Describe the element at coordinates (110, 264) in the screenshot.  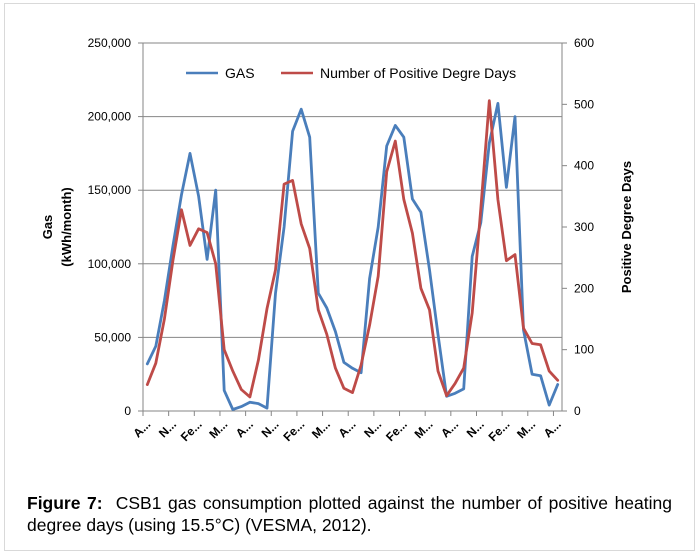
I see `y-tick-label: 100,000` at that location.